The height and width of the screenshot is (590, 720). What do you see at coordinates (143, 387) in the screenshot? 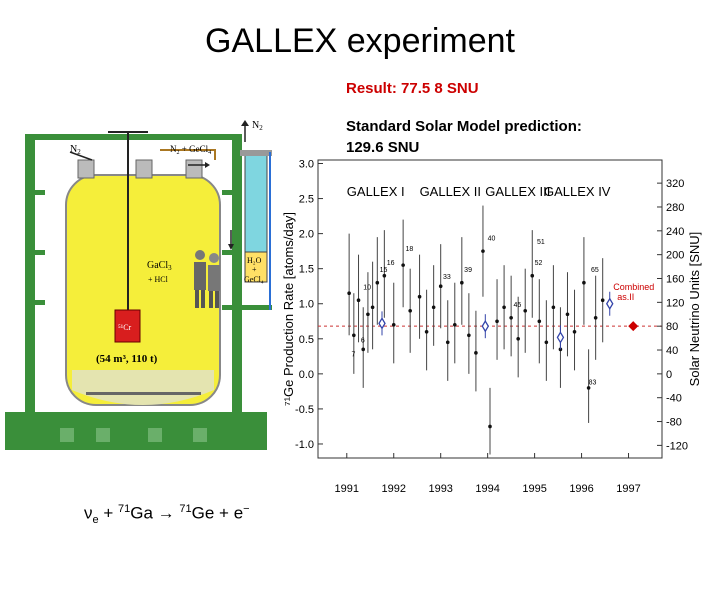
I see `tank-bottom-sediment` at bounding box center [143, 387].